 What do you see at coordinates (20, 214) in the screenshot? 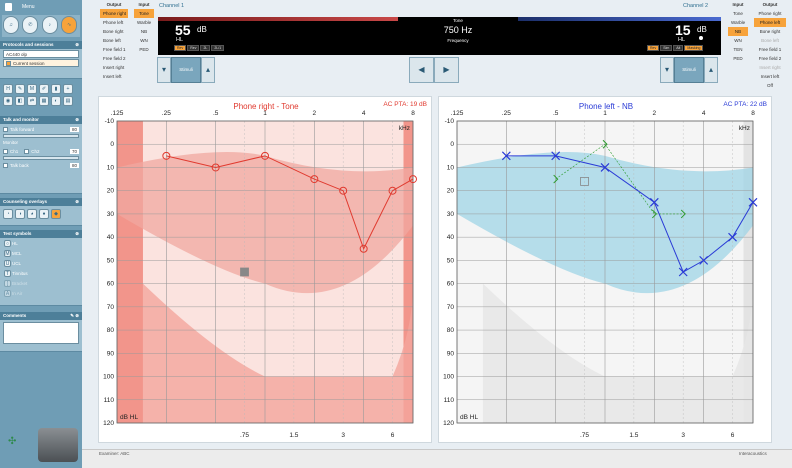
I see `overlay-2-icon: ◑` at bounding box center [20, 214].